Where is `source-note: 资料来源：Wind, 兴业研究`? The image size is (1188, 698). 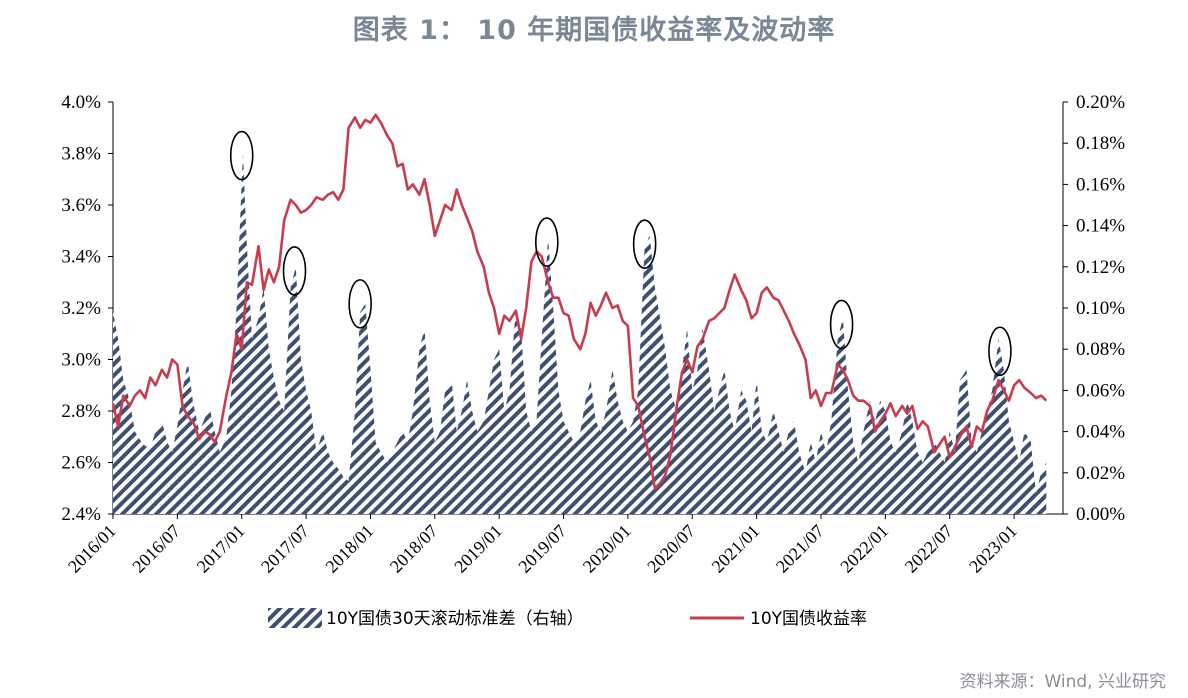
source-note: 资料来源：Wind, 兴业研究 is located at coordinates (1062, 682).